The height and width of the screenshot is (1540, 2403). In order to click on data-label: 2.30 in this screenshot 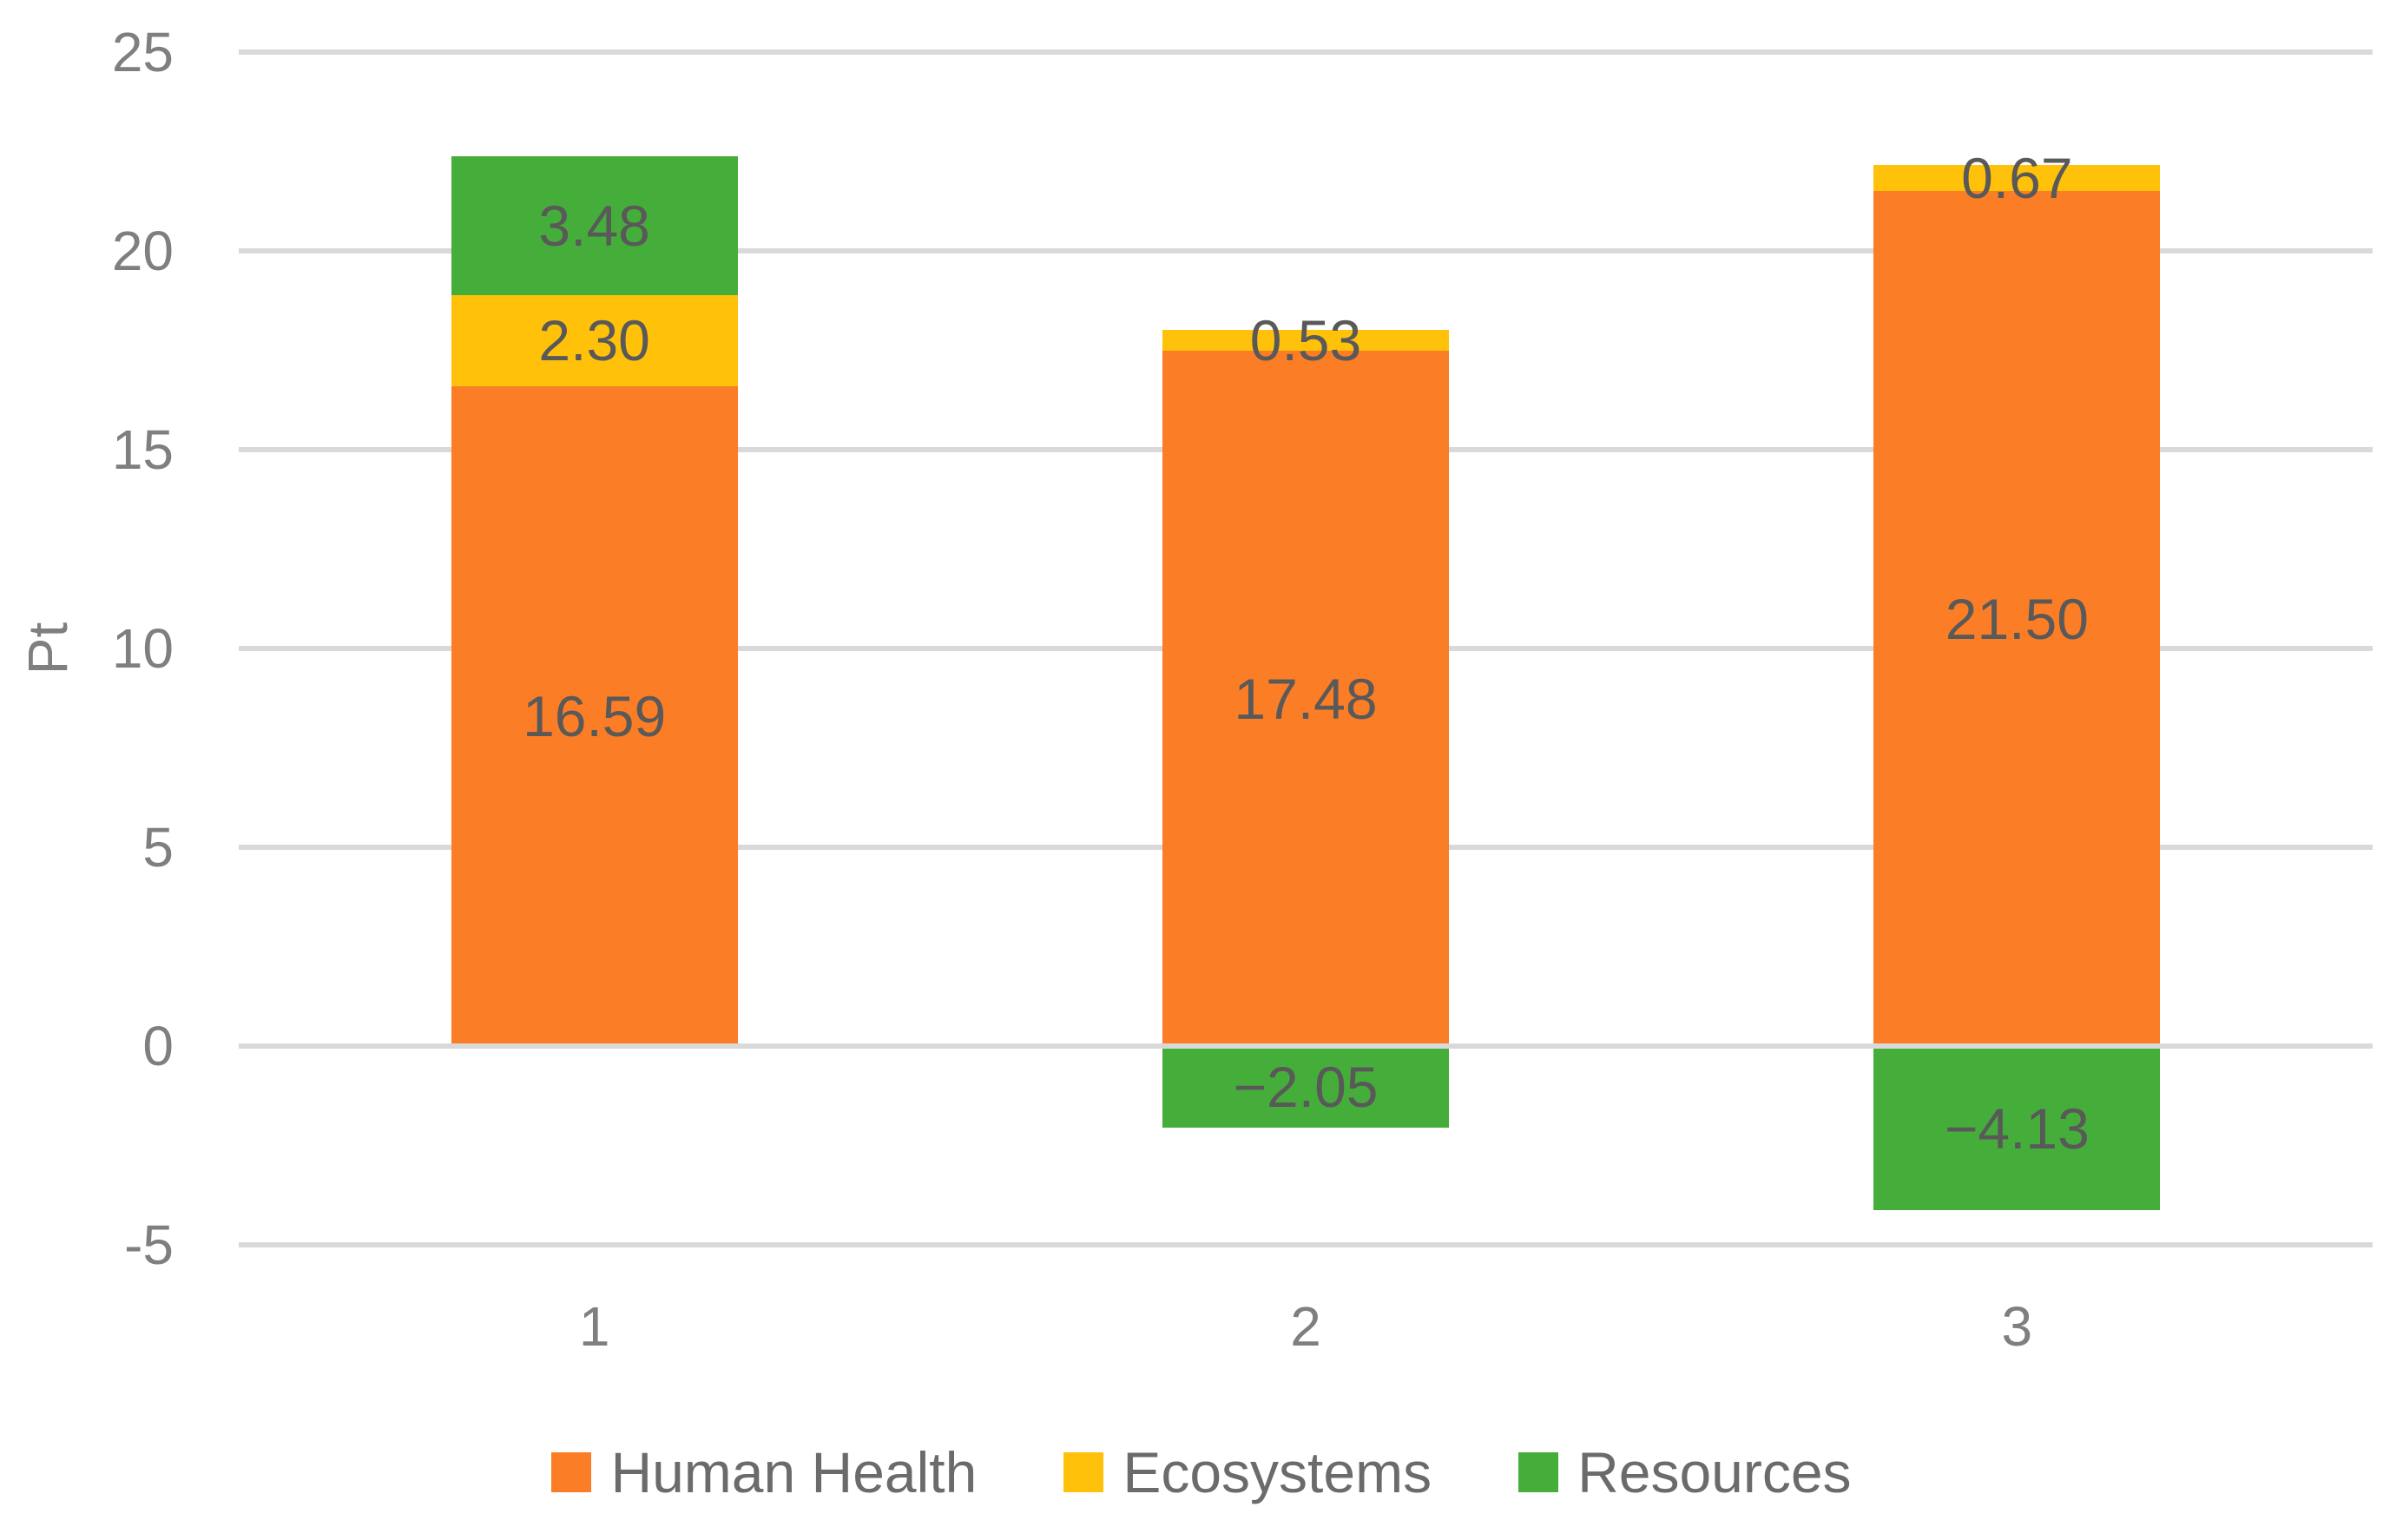, I will do `click(594, 341)`.